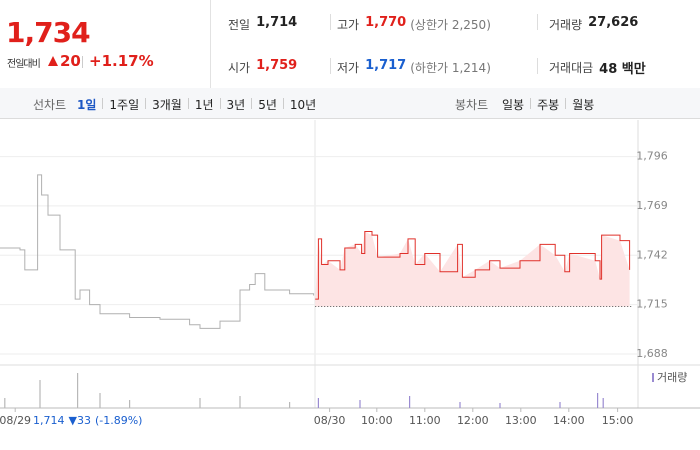  I want to click on current-price: 1,734, so click(48, 32).